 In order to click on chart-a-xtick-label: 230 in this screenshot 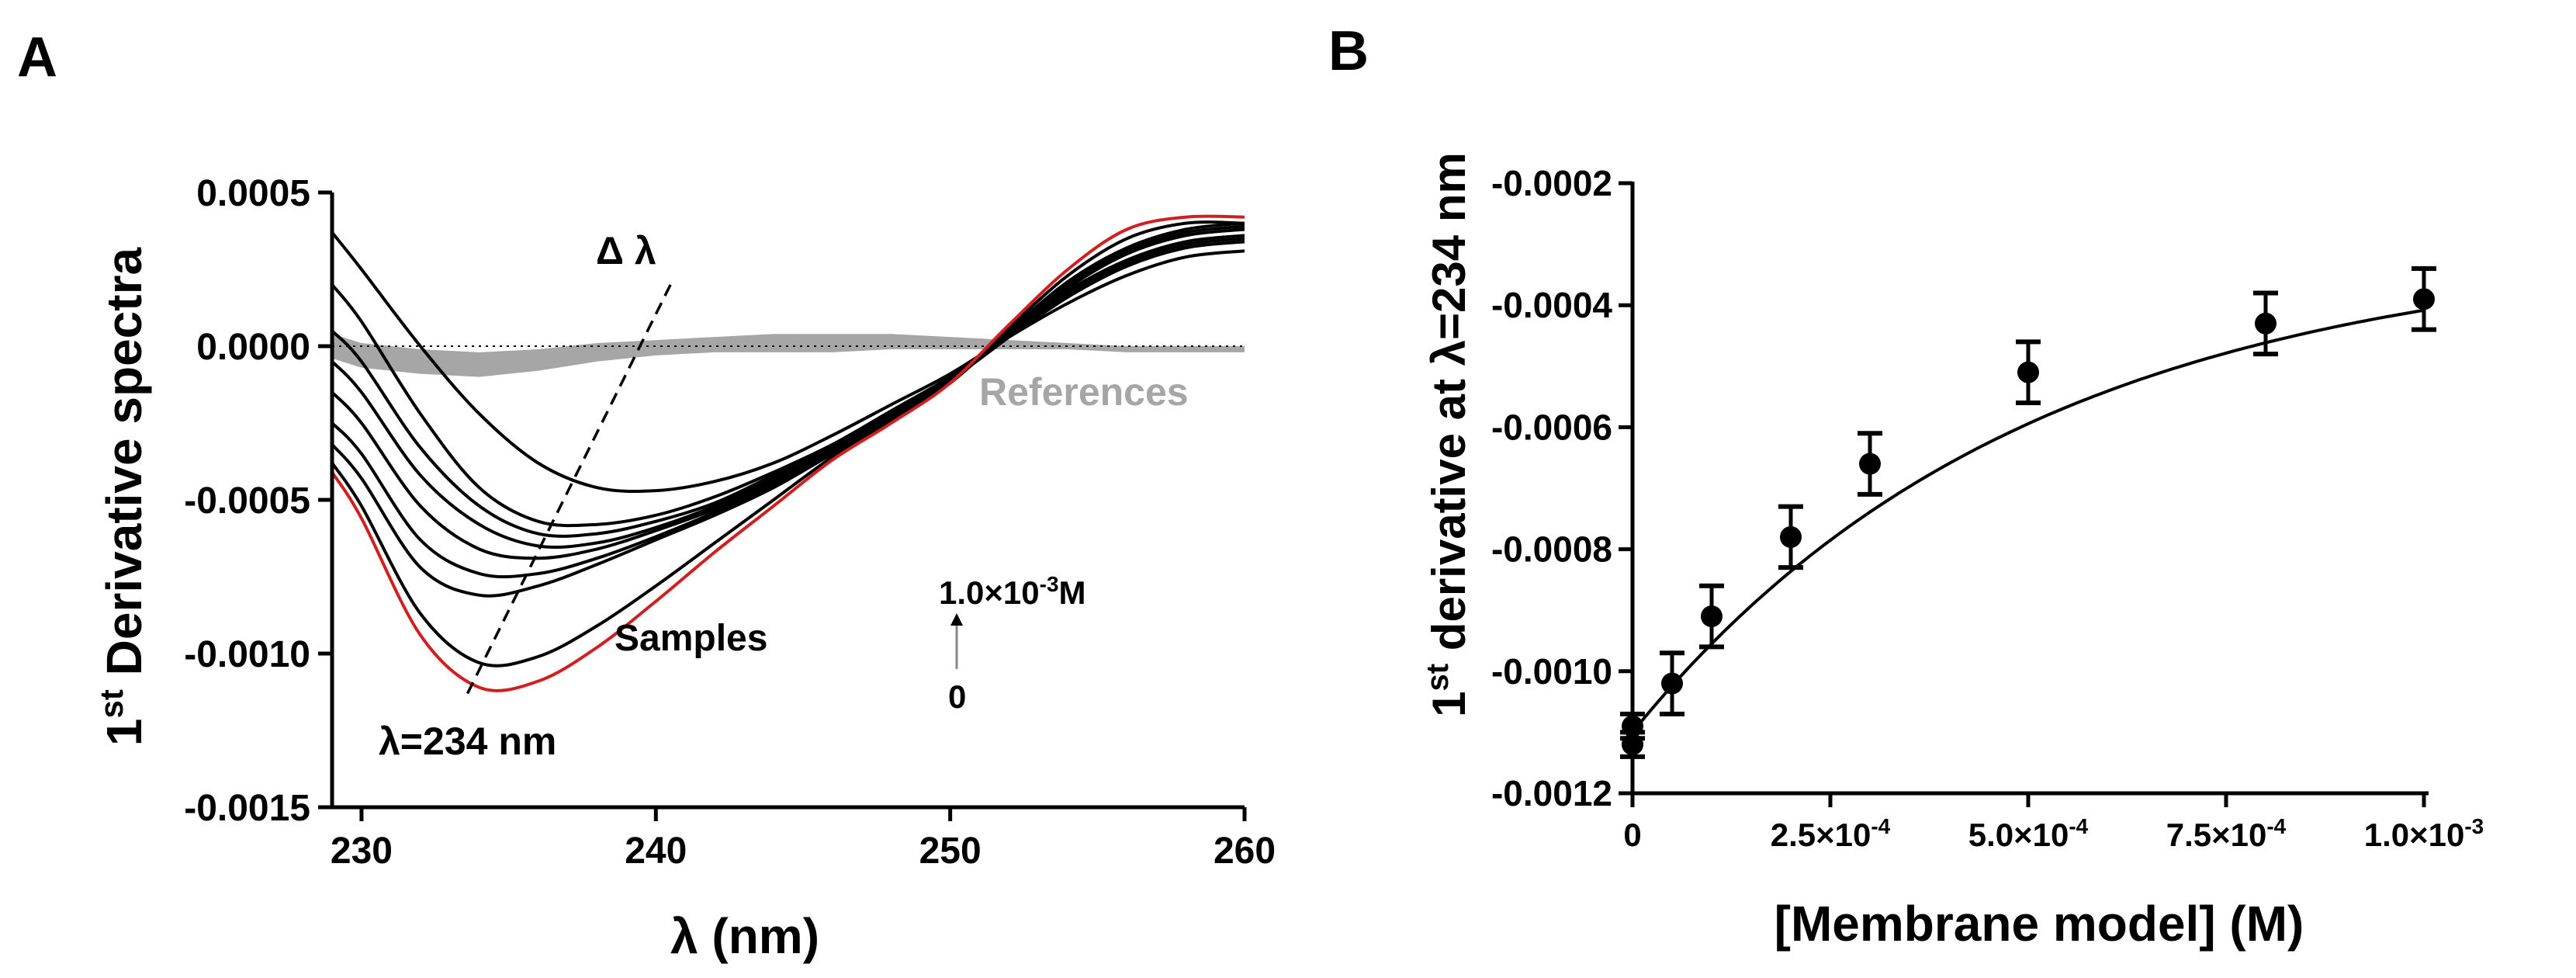, I will do `click(362, 851)`.